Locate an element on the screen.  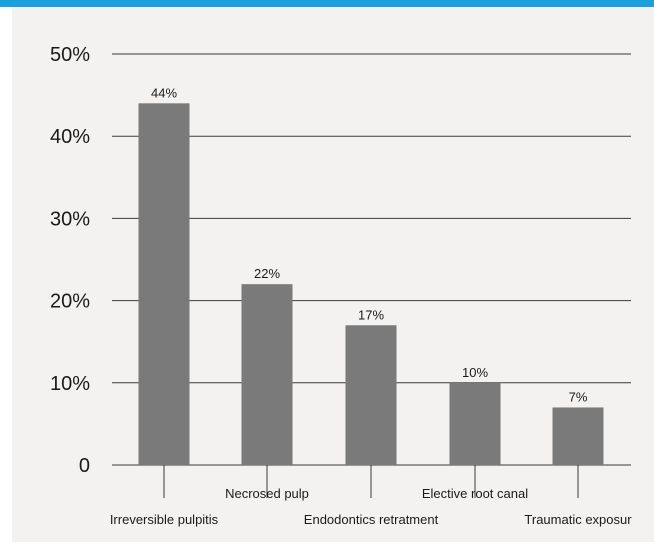
y-tick-label: 30% is located at coordinates (70, 219).